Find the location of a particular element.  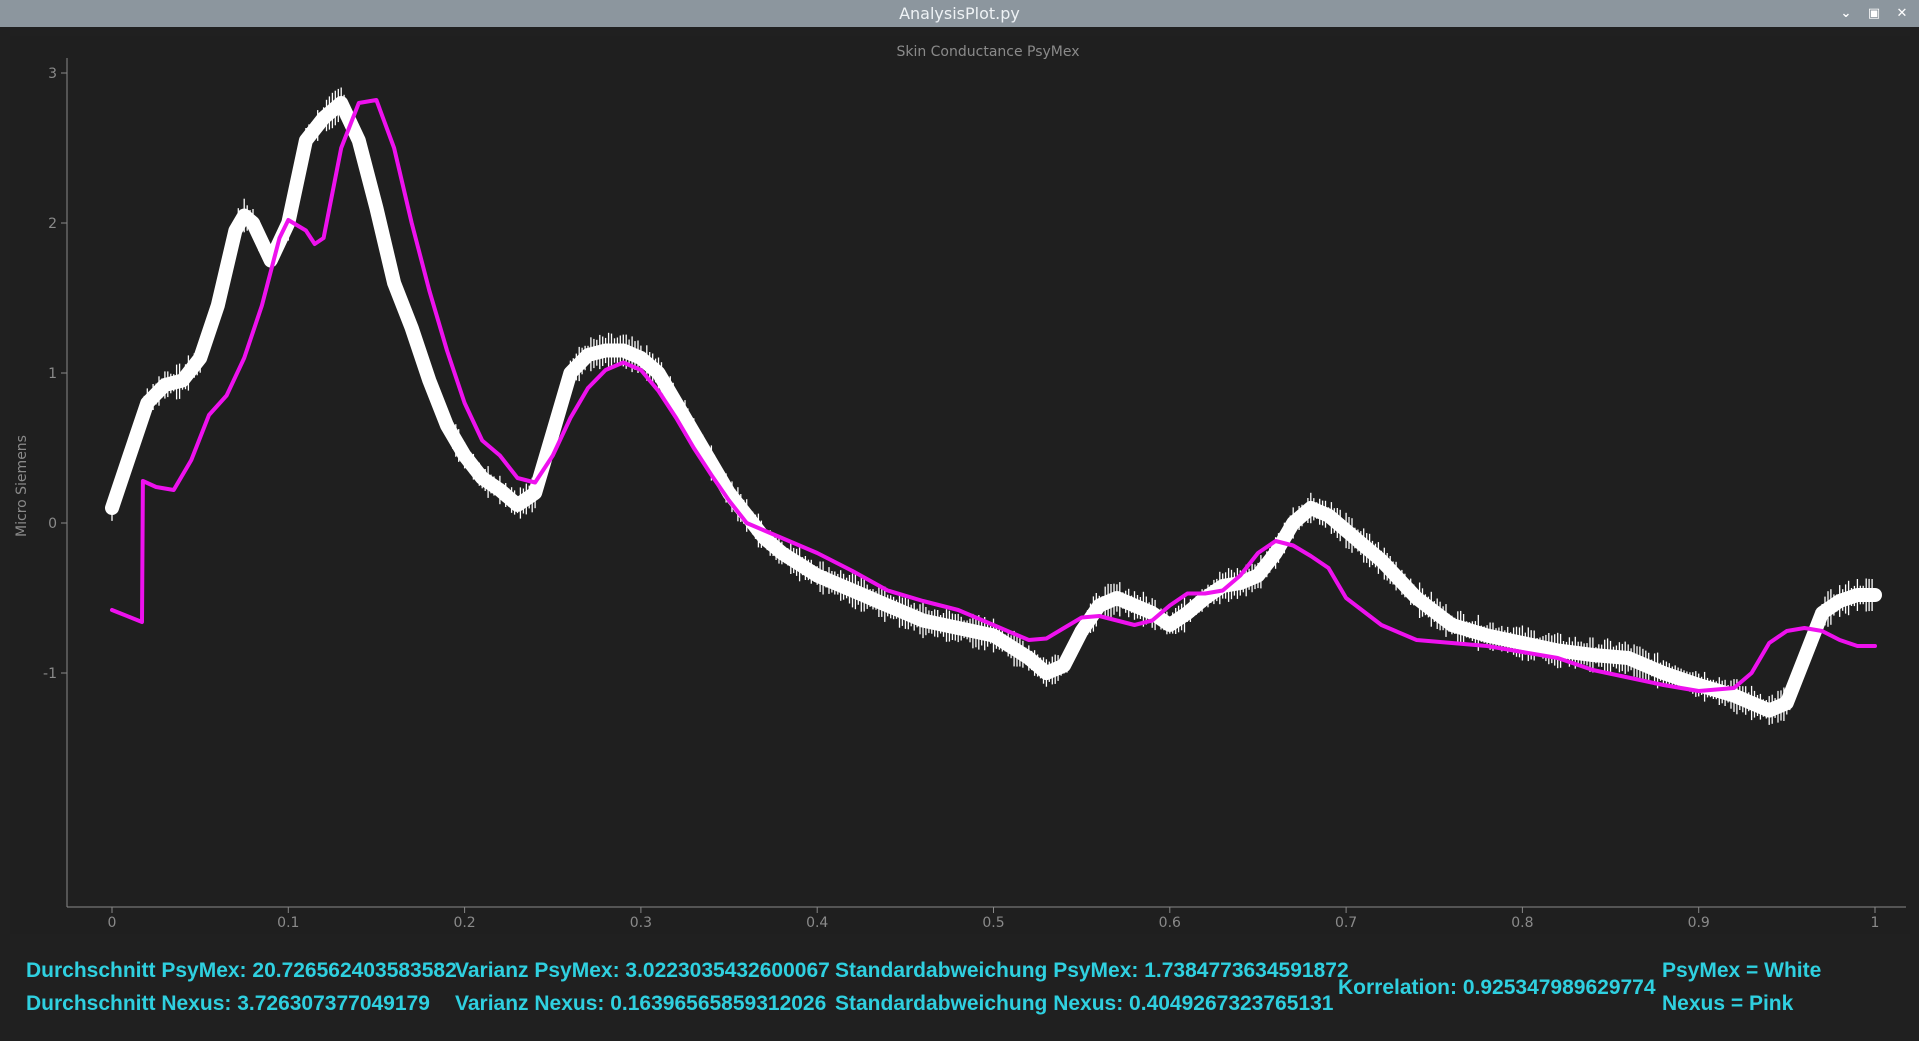

legend-nexus: Nexus = Pink is located at coordinates (1728, 1003).